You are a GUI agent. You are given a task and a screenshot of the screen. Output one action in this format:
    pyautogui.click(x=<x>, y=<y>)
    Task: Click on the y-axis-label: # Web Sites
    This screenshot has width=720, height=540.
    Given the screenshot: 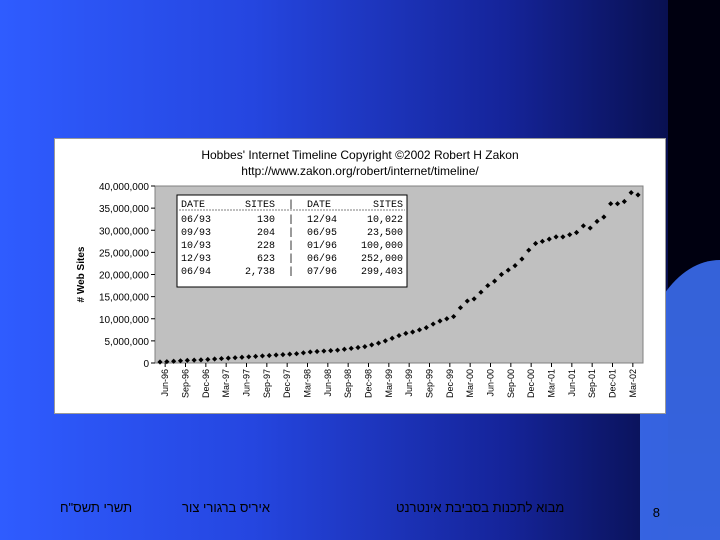 What is the action you would take?
    pyautogui.click(x=81, y=274)
    